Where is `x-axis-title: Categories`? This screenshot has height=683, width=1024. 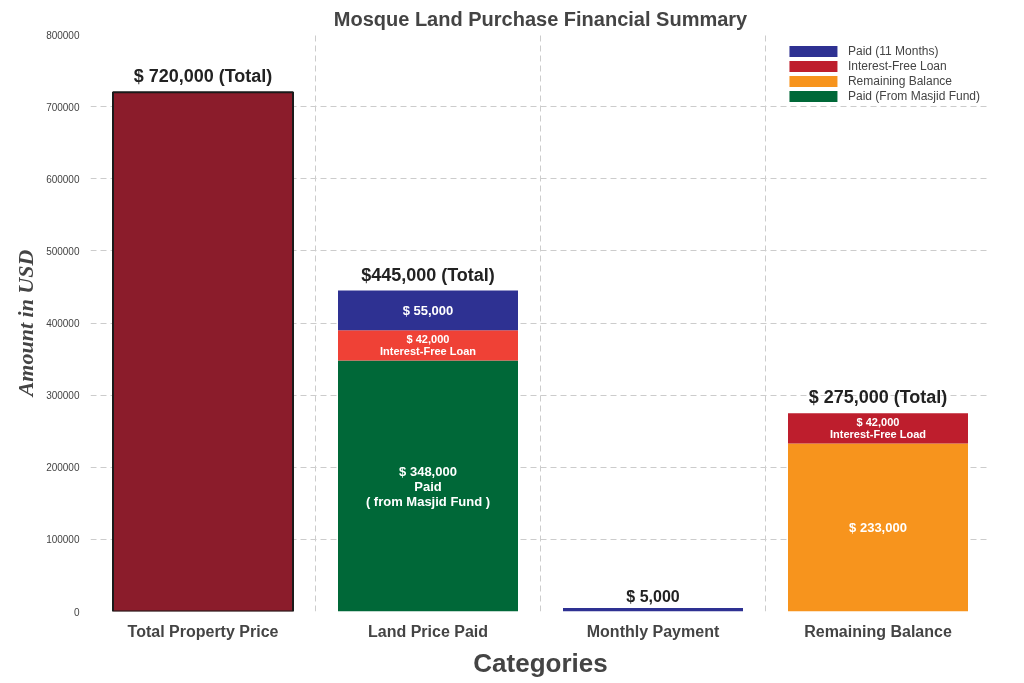
x-axis-title: Categories is located at coordinates (540, 662).